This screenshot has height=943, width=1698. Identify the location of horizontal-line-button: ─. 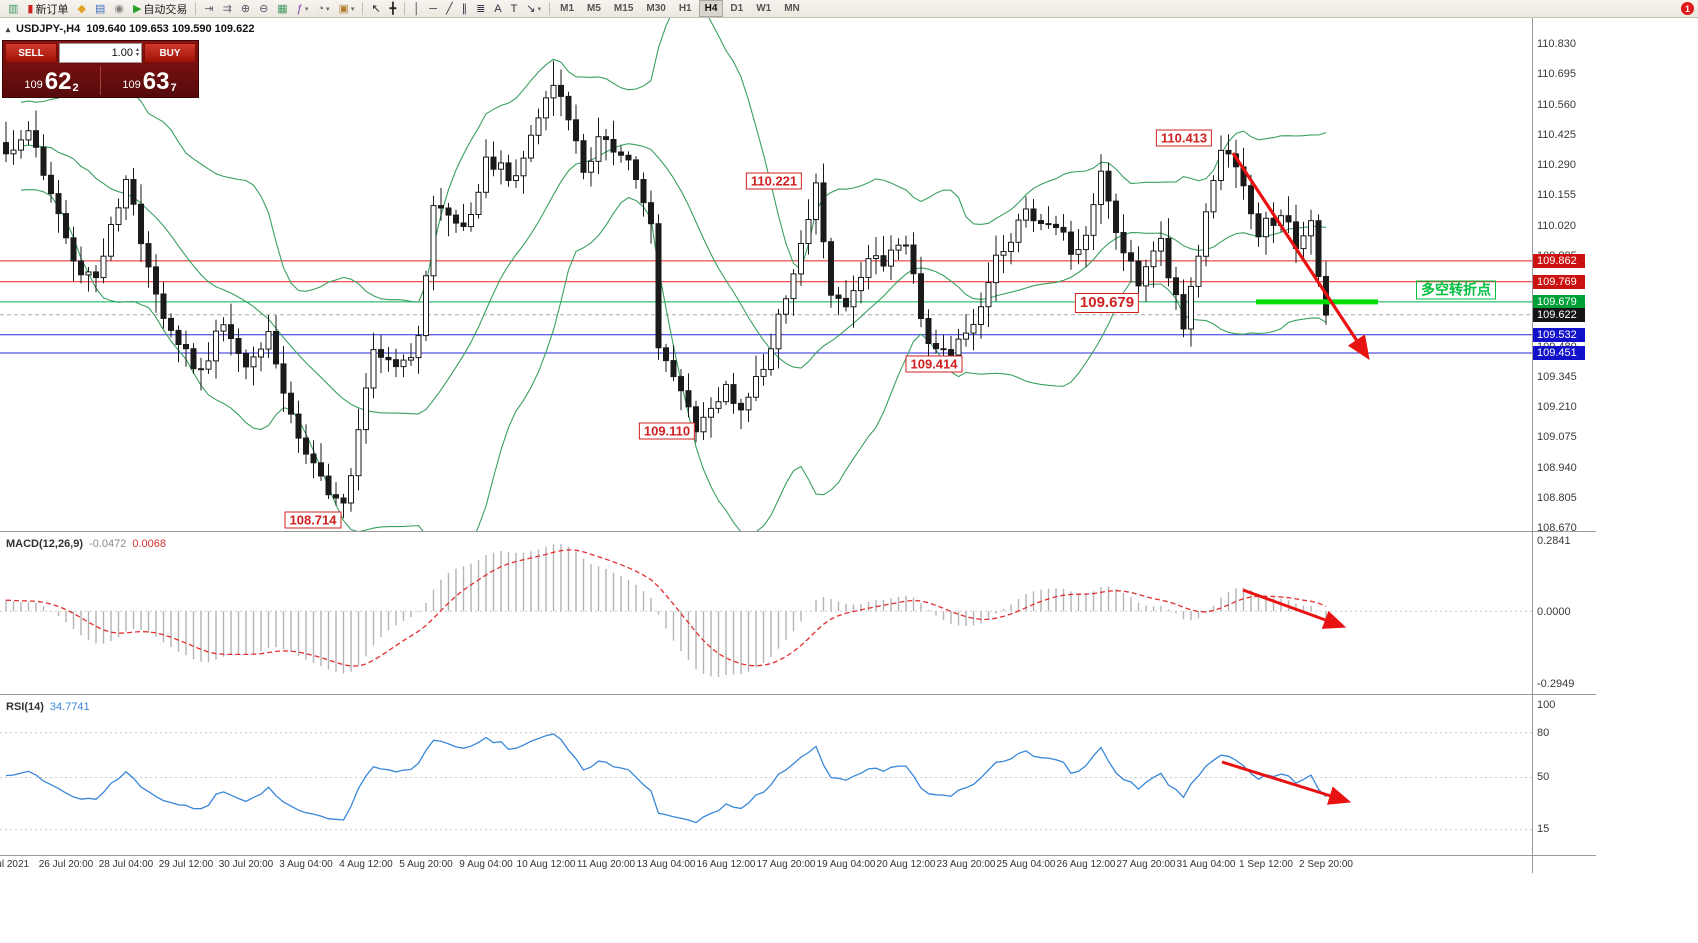
(433, 9).